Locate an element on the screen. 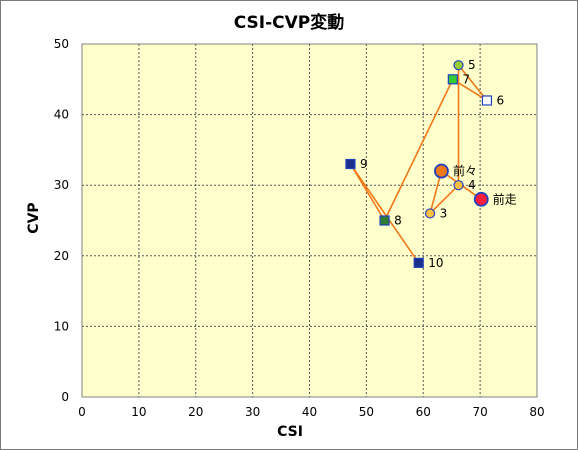  x-tick-label: 70 is located at coordinates (479, 412).